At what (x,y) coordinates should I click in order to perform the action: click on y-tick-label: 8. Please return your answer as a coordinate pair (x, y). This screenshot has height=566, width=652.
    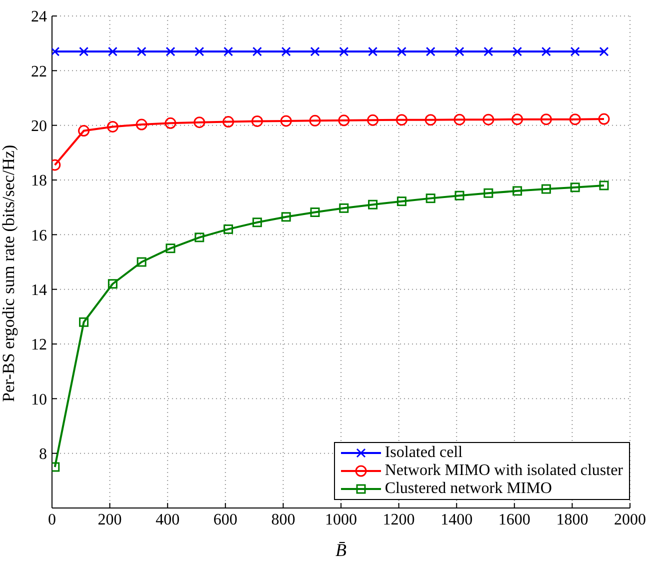
    Looking at the image, I should click on (43, 455).